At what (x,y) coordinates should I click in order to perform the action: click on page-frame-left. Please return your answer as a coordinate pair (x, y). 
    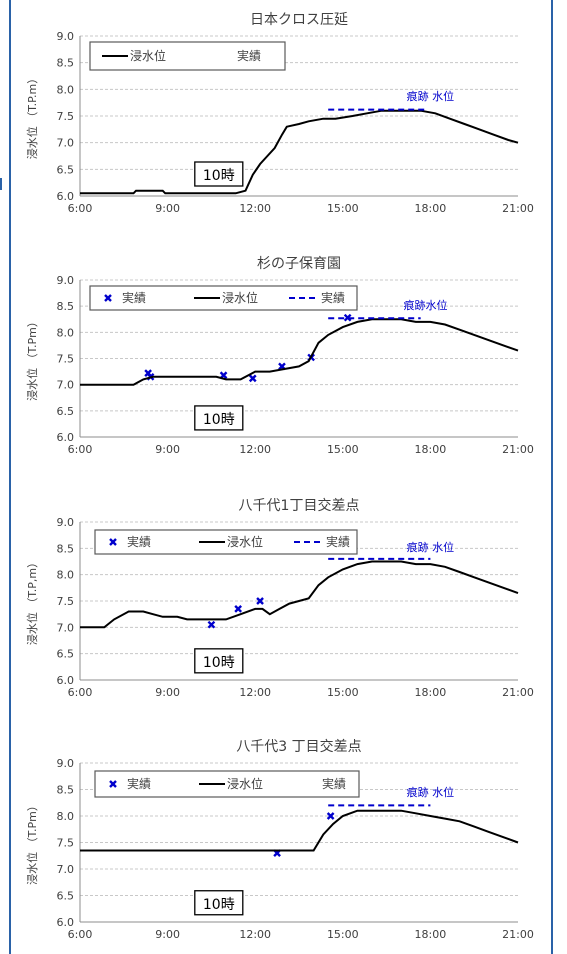
    Looking at the image, I should click on (10, 477).